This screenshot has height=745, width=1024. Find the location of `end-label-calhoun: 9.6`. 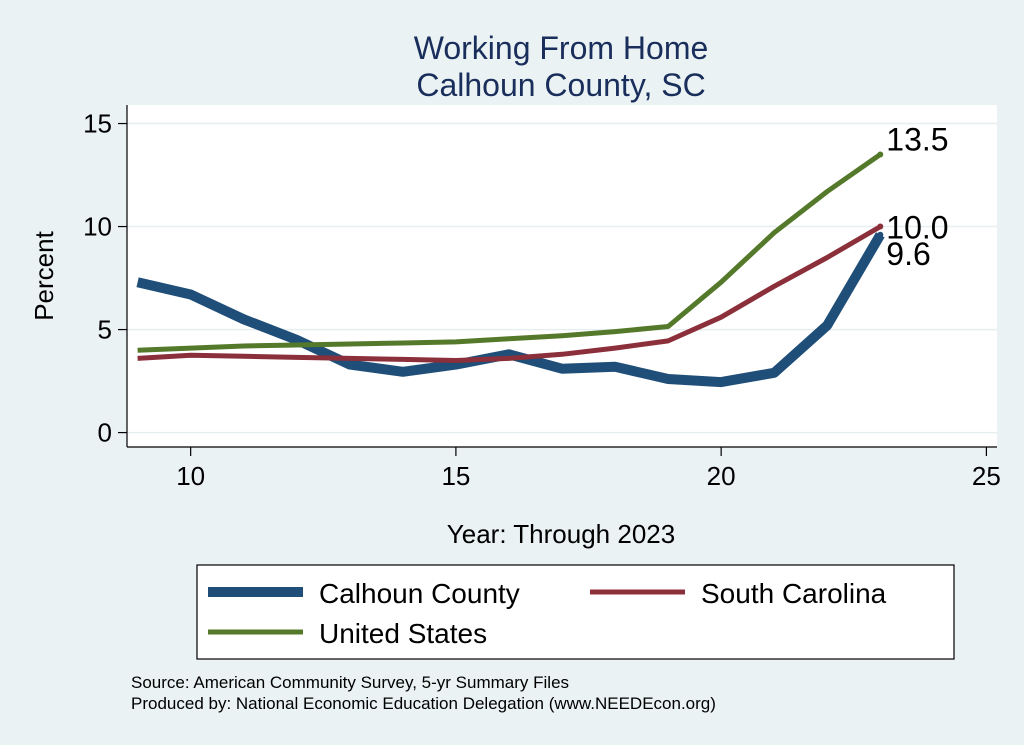

end-label-calhoun: 9.6 is located at coordinates (908, 254).